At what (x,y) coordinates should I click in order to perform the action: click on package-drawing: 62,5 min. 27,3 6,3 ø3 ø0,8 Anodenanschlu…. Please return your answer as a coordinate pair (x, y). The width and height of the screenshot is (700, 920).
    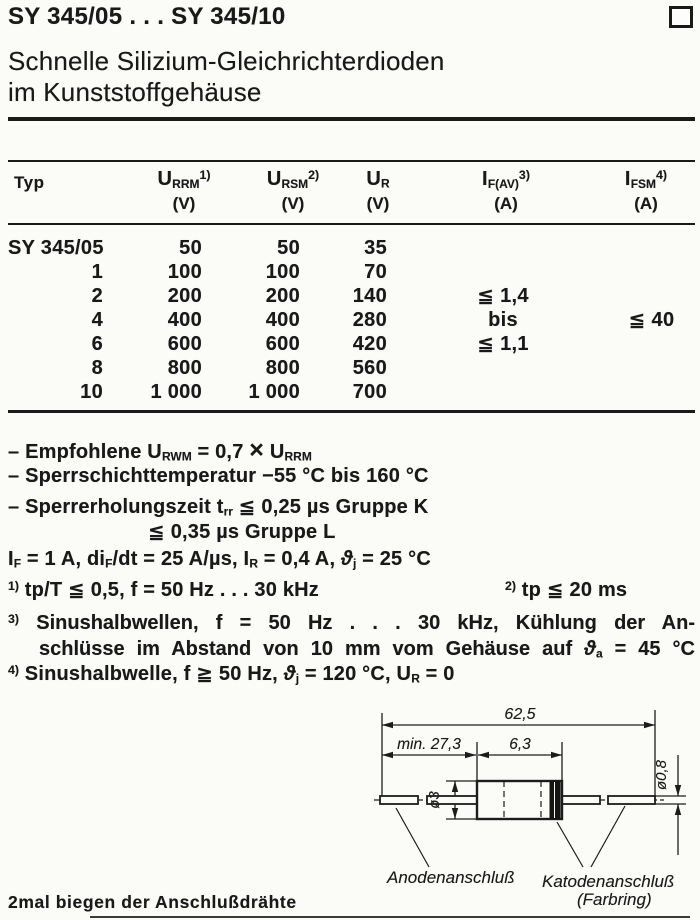
    Looking at the image, I should click on (530, 807).